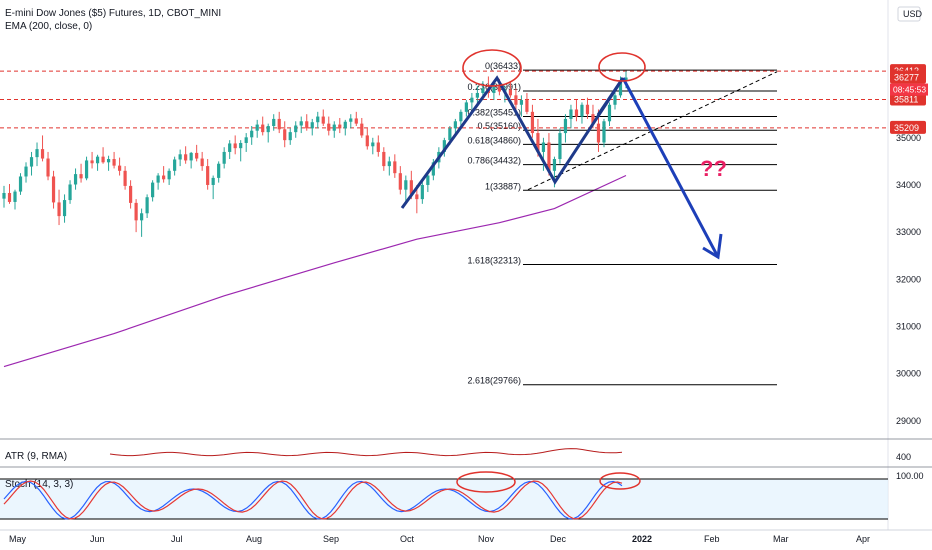 The image size is (932, 550). Describe the element at coordinates (908, 279) in the screenshot. I see `price-tick-label: 32000` at that location.